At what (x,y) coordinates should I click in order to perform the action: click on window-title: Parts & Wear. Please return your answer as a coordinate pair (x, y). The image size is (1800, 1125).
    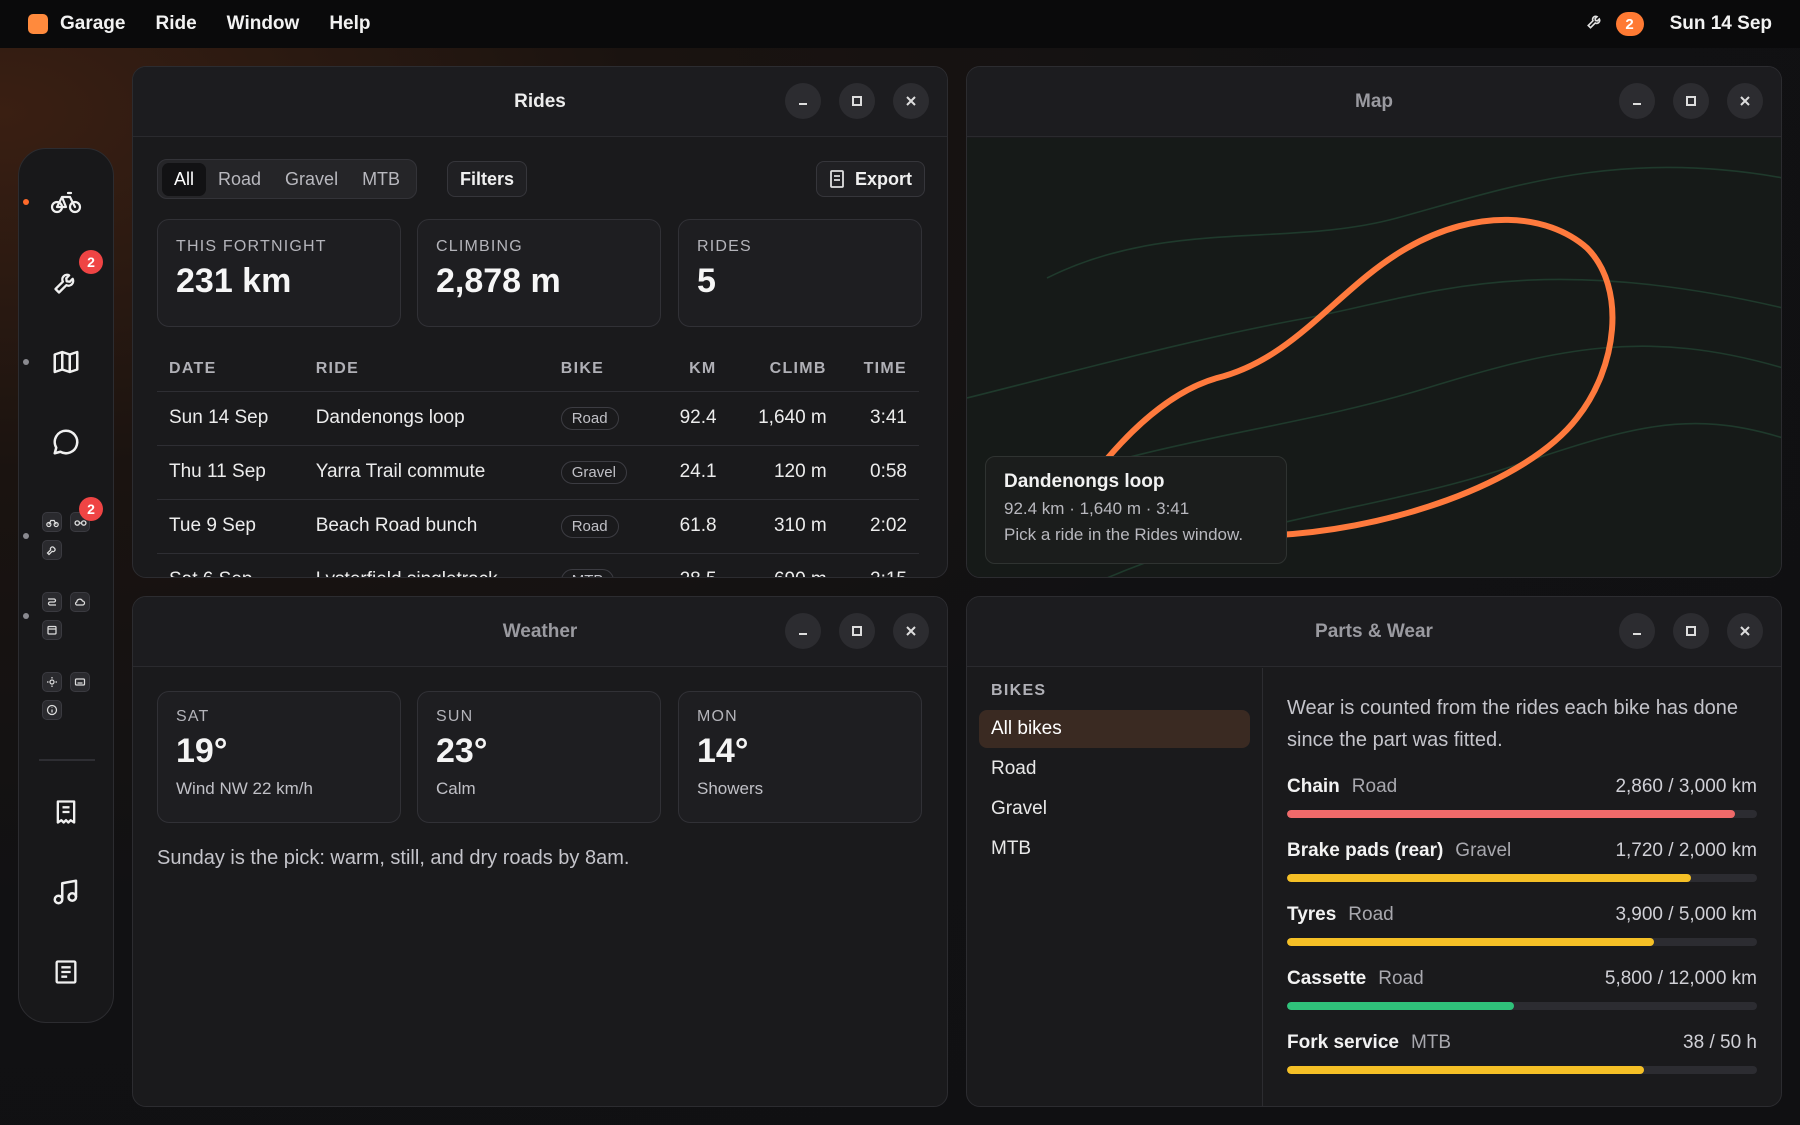
    Looking at the image, I should click on (1374, 631).